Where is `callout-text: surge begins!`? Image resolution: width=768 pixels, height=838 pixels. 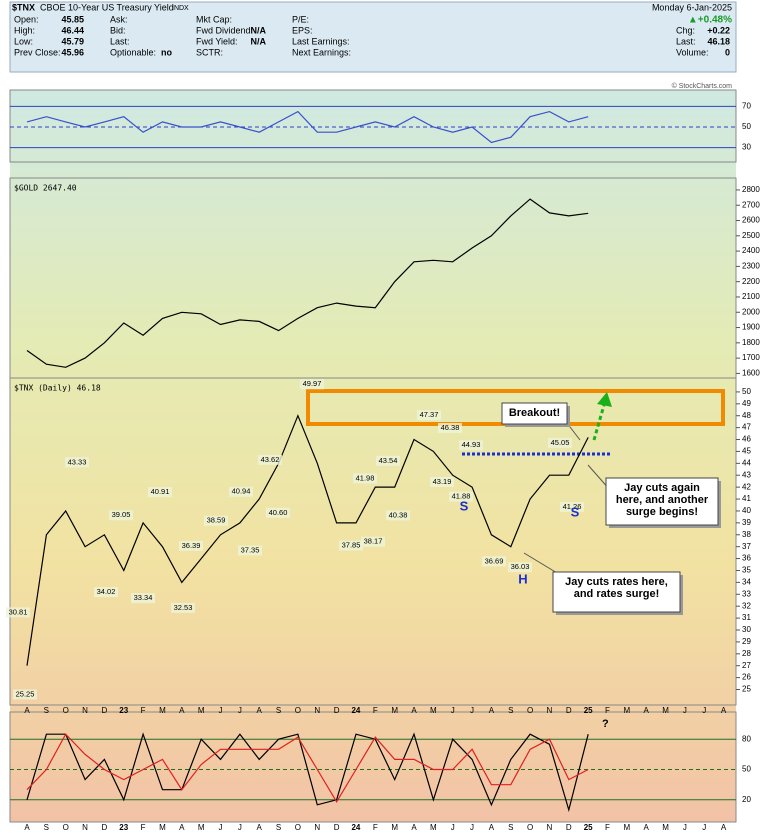
callout-text: surge begins! is located at coordinates (662, 512).